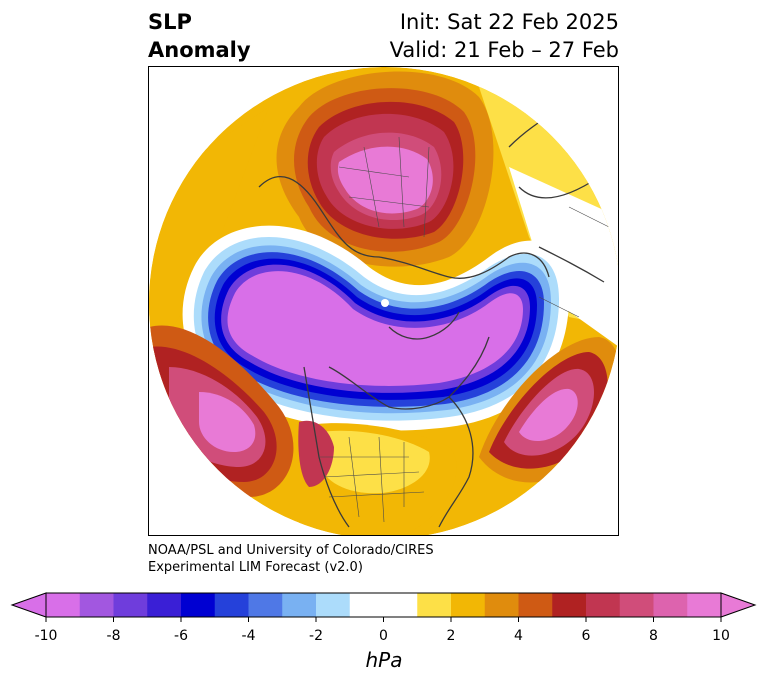 The image size is (768, 686). What do you see at coordinates (721, 636) in the screenshot?
I see `colorbar-tick-label: 10` at bounding box center [721, 636].